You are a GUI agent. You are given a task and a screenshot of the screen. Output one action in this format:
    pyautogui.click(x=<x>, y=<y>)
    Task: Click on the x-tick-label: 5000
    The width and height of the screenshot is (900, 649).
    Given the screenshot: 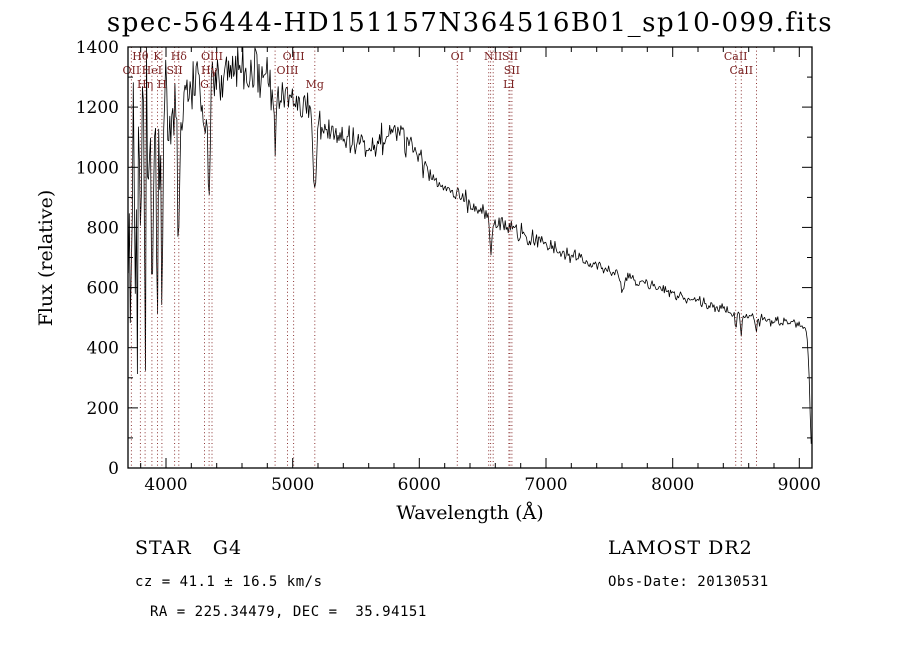 What is the action you would take?
    pyautogui.click(x=292, y=485)
    